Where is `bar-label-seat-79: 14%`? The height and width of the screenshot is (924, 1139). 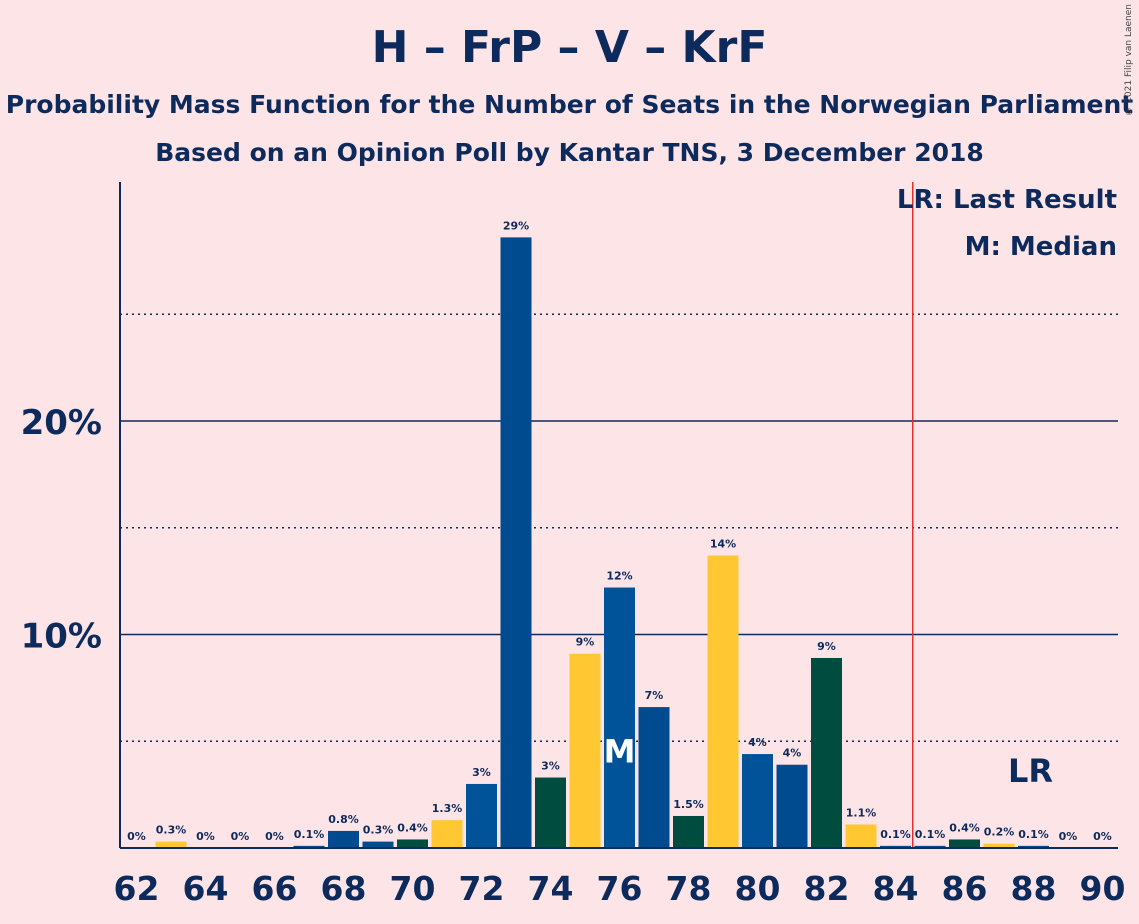
bar-label-seat-79: 14% is located at coordinates (723, 544).